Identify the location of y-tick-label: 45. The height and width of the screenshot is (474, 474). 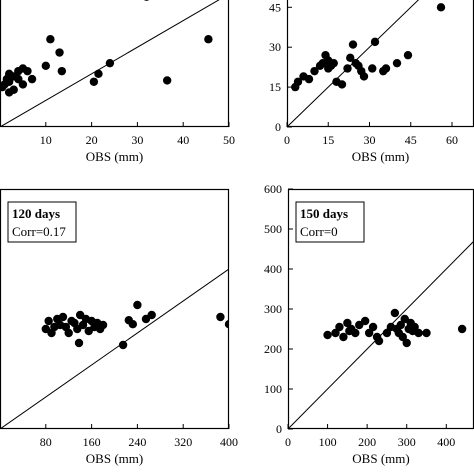
(275, 7).